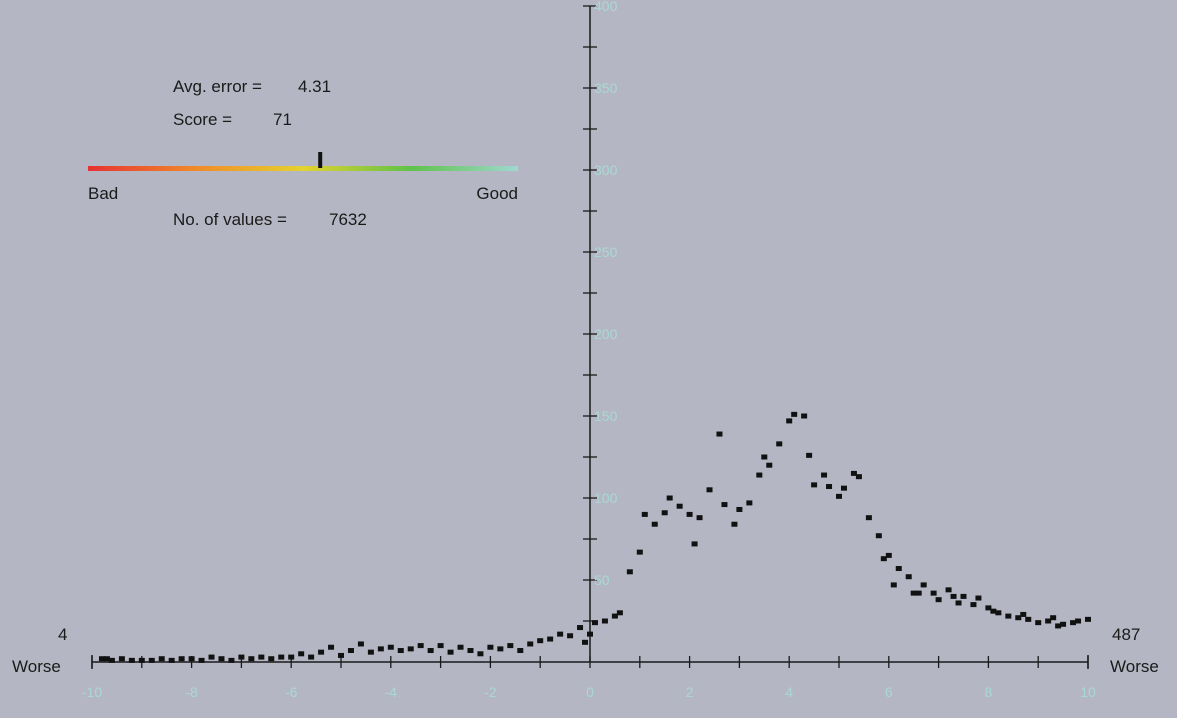  What do you see at coordinates (303, 168) in the screenshot?
I see `score-bar` at bounding box center [303, 168].